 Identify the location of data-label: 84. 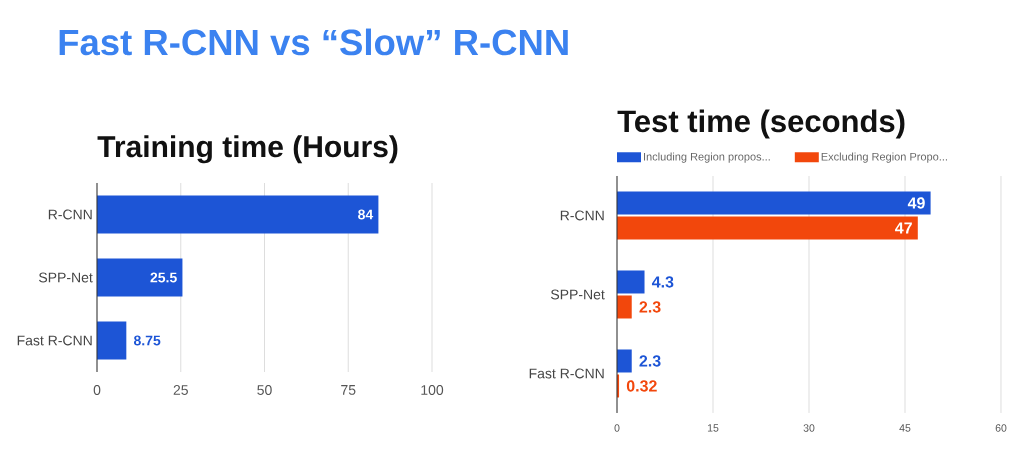
(366, 214).